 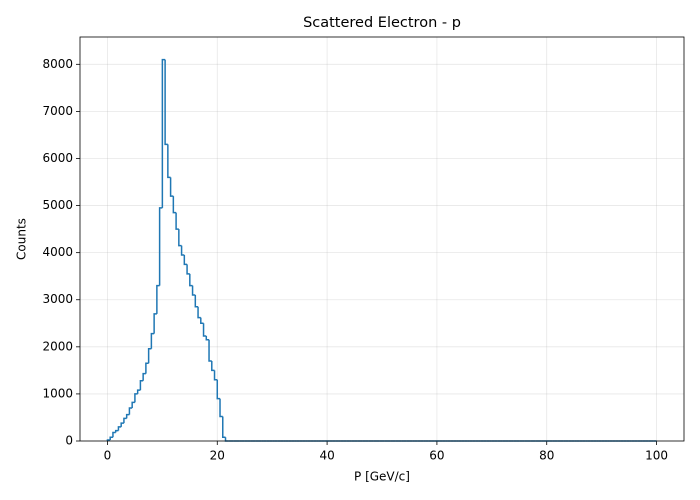 I want to click on x-tick-label: 20, so click(x=217, y=456).